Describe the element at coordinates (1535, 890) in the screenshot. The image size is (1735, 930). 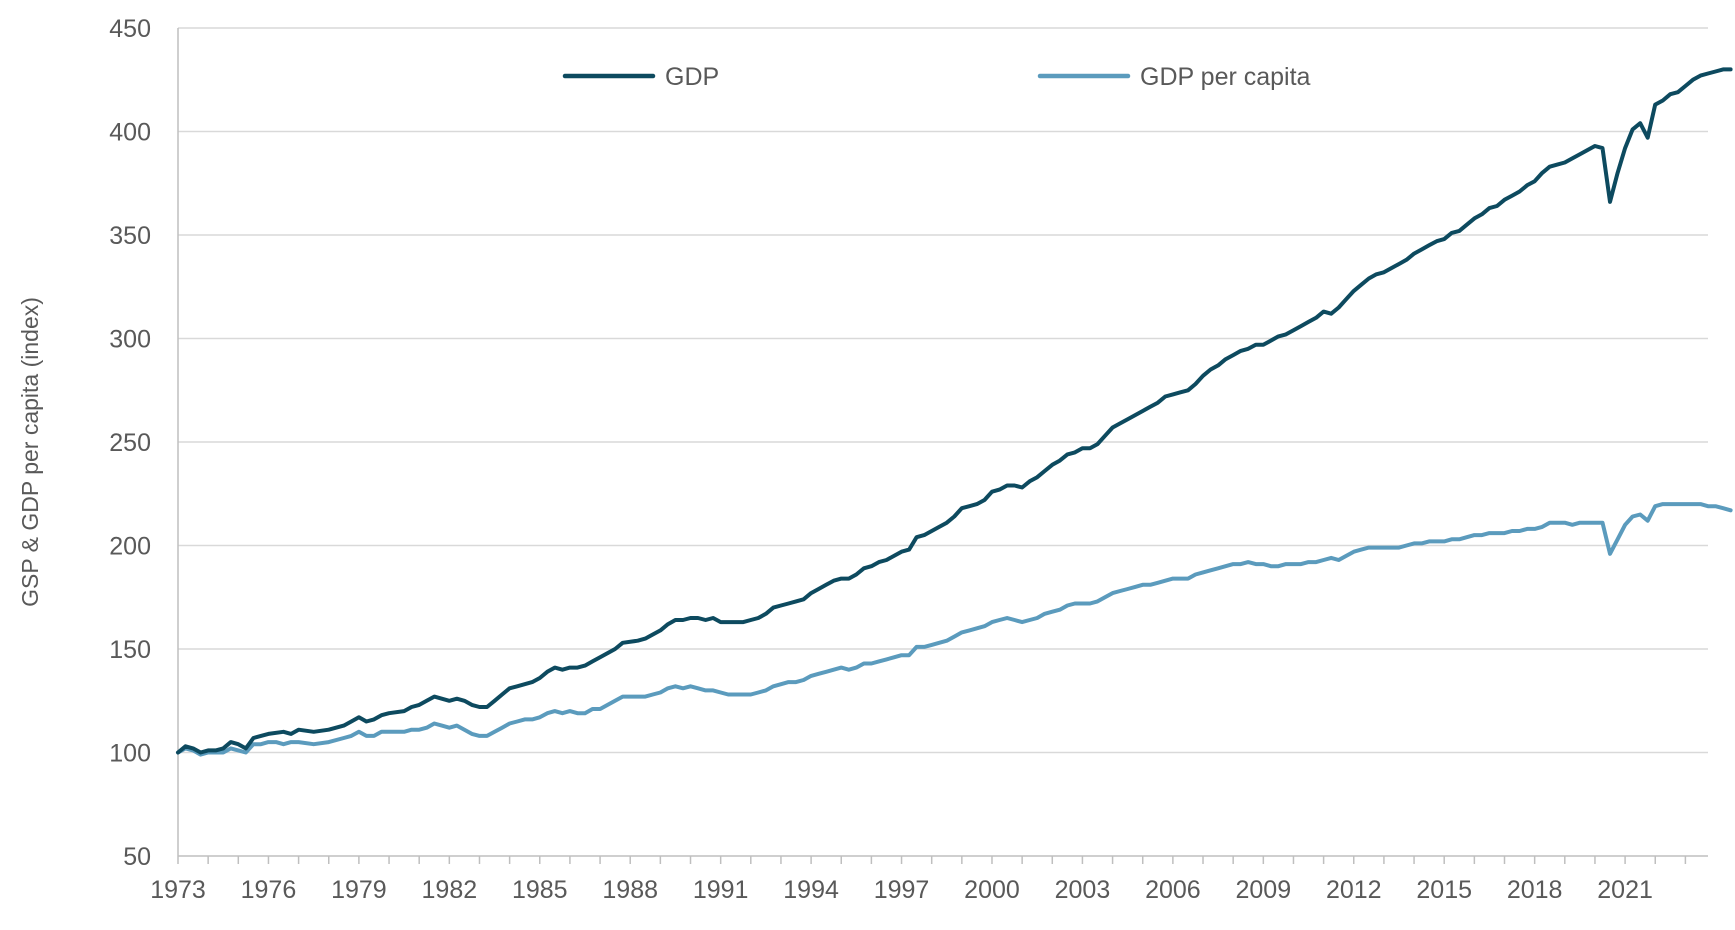
I see `x-tick-label: 2018` at that location.